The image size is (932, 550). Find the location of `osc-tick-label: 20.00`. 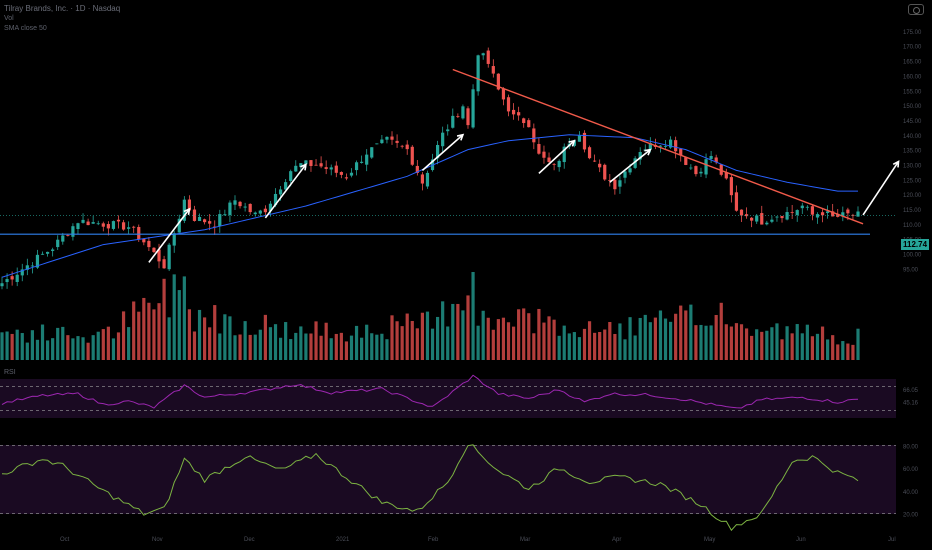

osc-tick-label: 20.00 is located at coordinates (911, 516).